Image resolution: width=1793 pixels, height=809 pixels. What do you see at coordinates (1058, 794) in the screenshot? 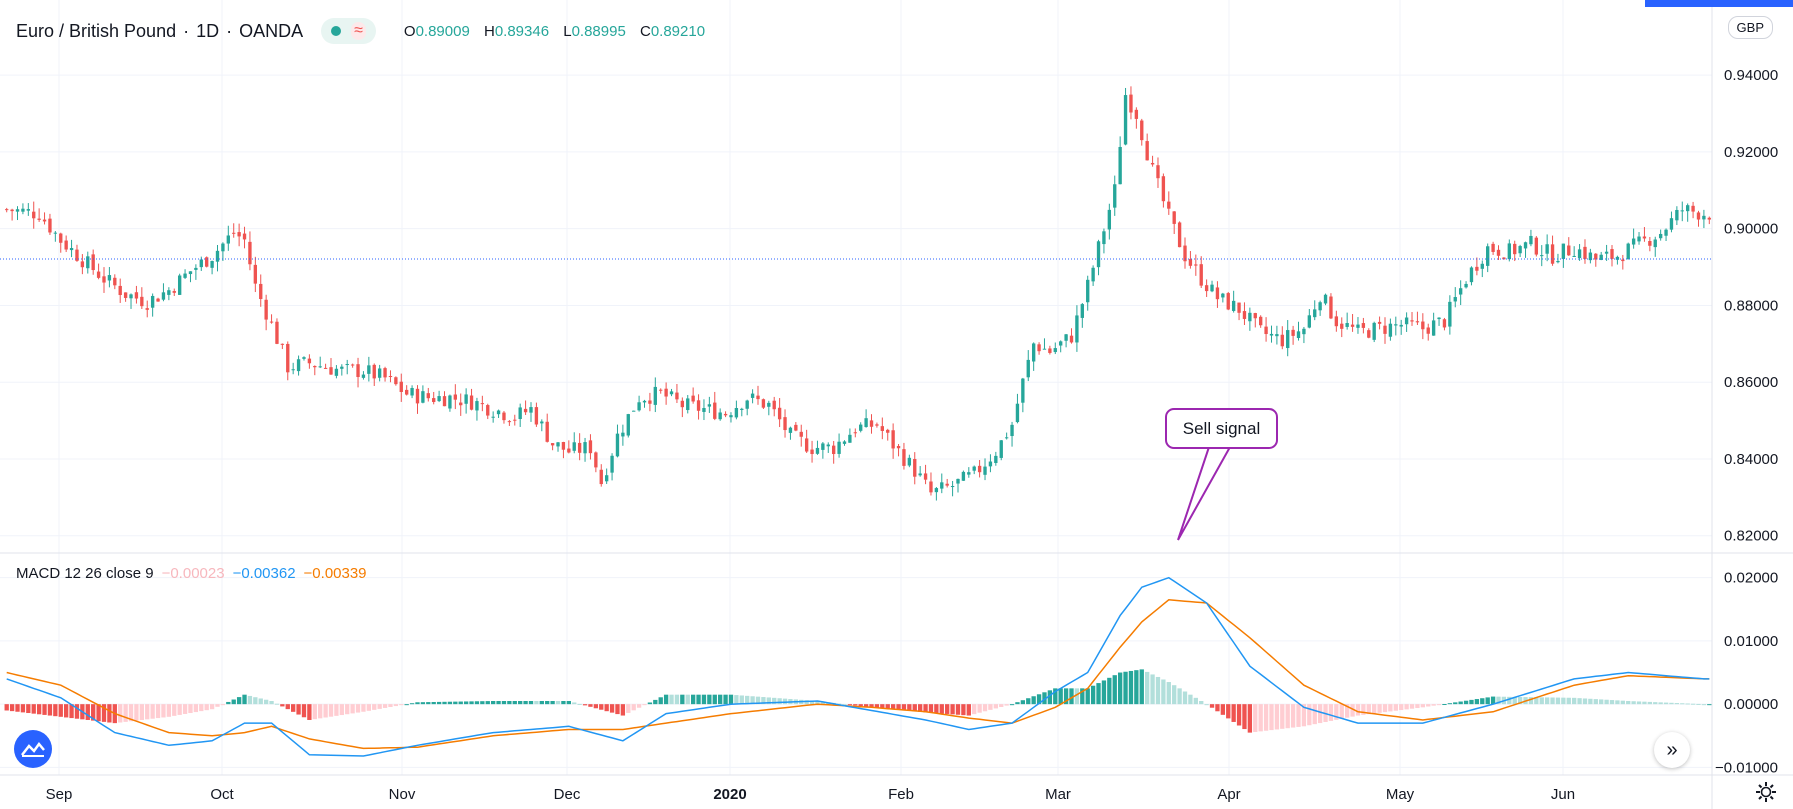
I see `time-tick-label: Mar` at bounding box center [1058, 794].